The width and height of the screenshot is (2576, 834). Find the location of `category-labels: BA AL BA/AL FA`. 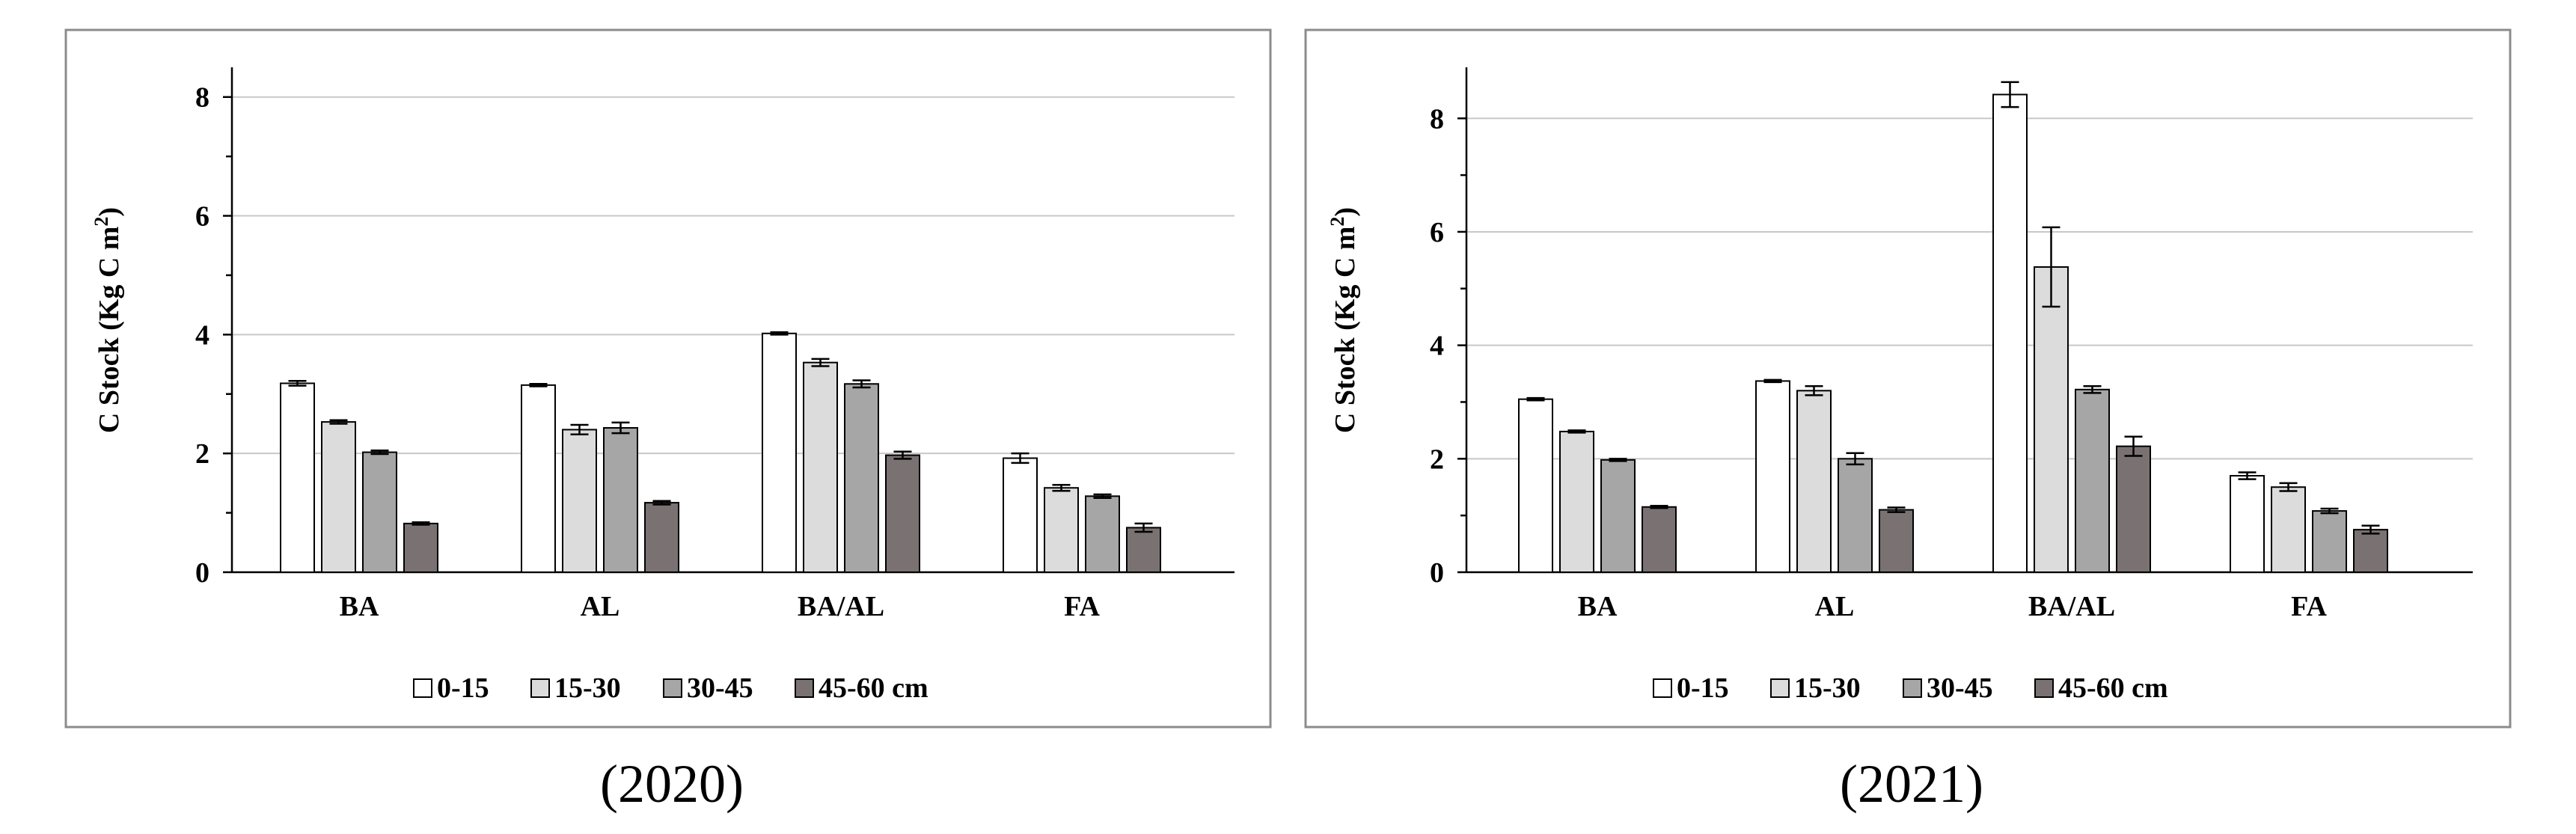

category-labels: BA AL BA/AL FA is located at coordinates (1953, 606).